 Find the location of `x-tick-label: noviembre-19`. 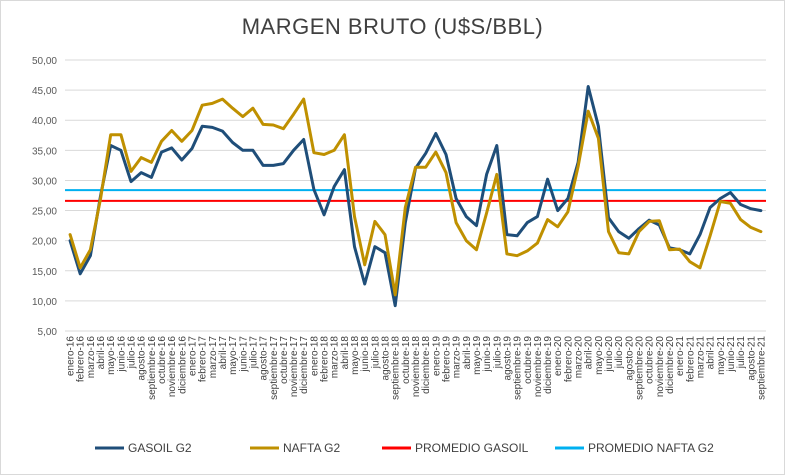

x-tick-label: noviembre-19 is located at coordinates (538, 367).